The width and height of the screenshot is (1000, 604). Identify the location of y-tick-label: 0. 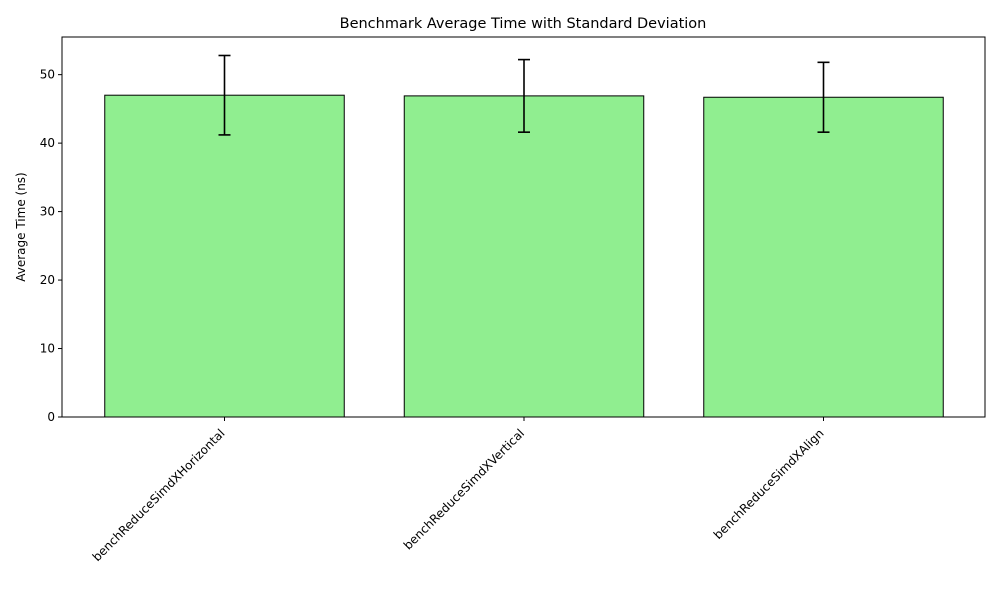
(51, 417).